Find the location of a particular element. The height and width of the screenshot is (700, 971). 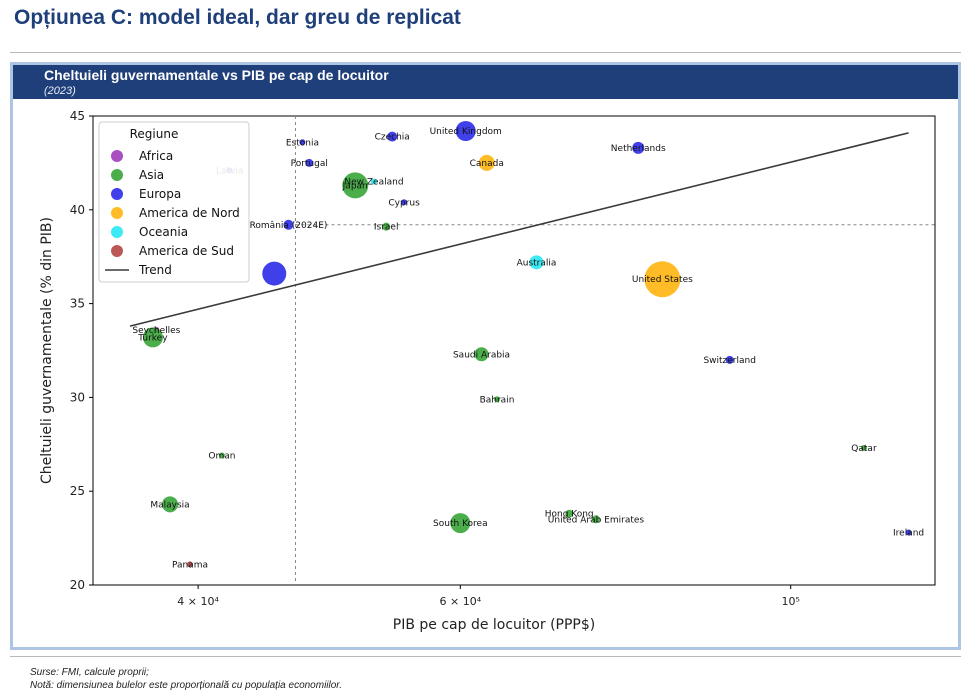

bubble-japan is located at coordinates (355, 185).